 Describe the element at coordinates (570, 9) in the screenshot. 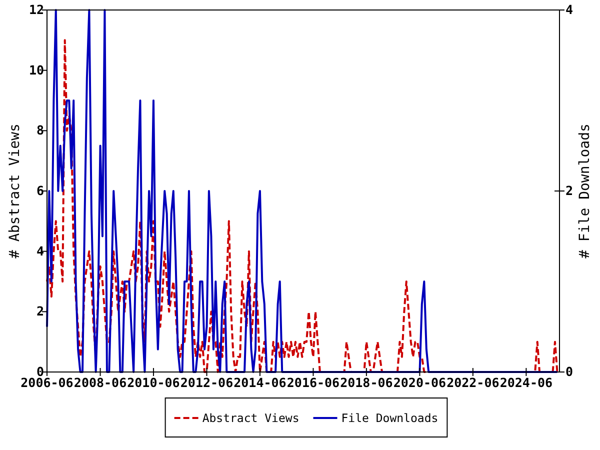

I see `y2-tick-label: 4` at that location.